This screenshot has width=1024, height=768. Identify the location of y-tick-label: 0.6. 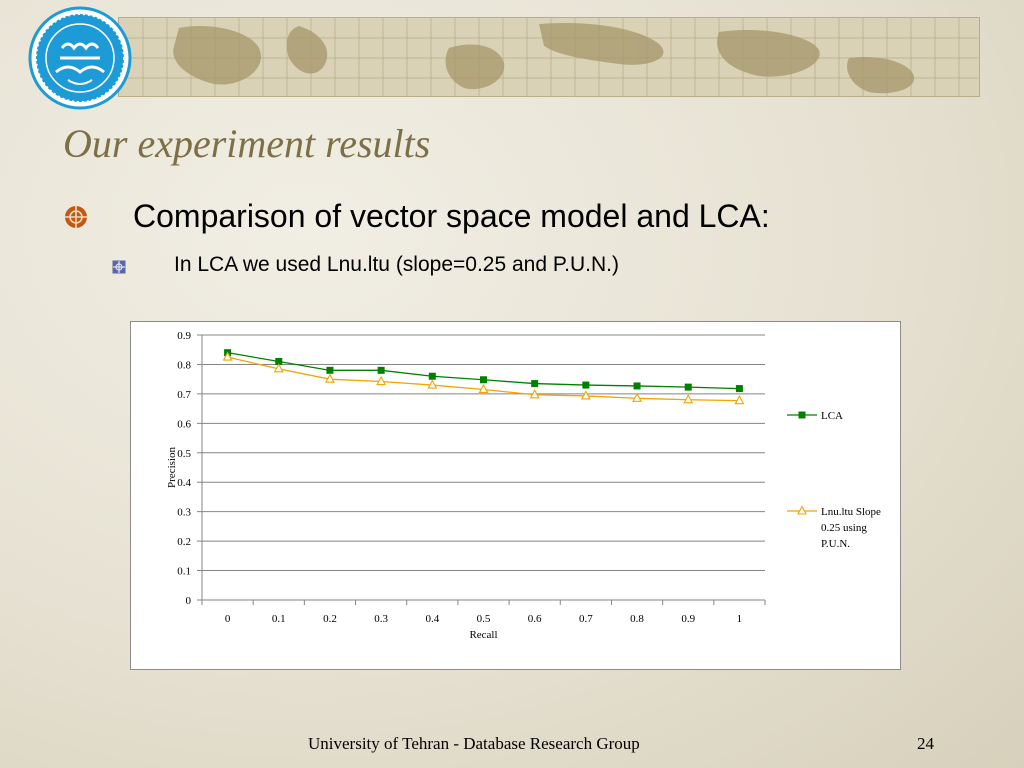
(184, 424).